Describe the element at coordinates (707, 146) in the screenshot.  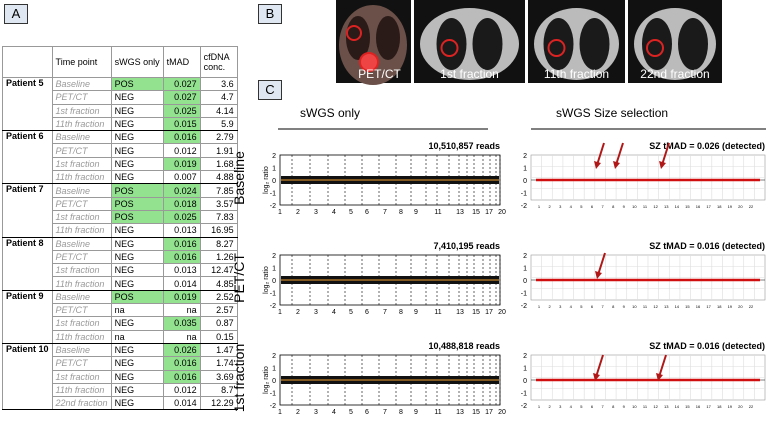
I see `sz-tmad: SZ tMAD = 0.026 (detected)` at that location.